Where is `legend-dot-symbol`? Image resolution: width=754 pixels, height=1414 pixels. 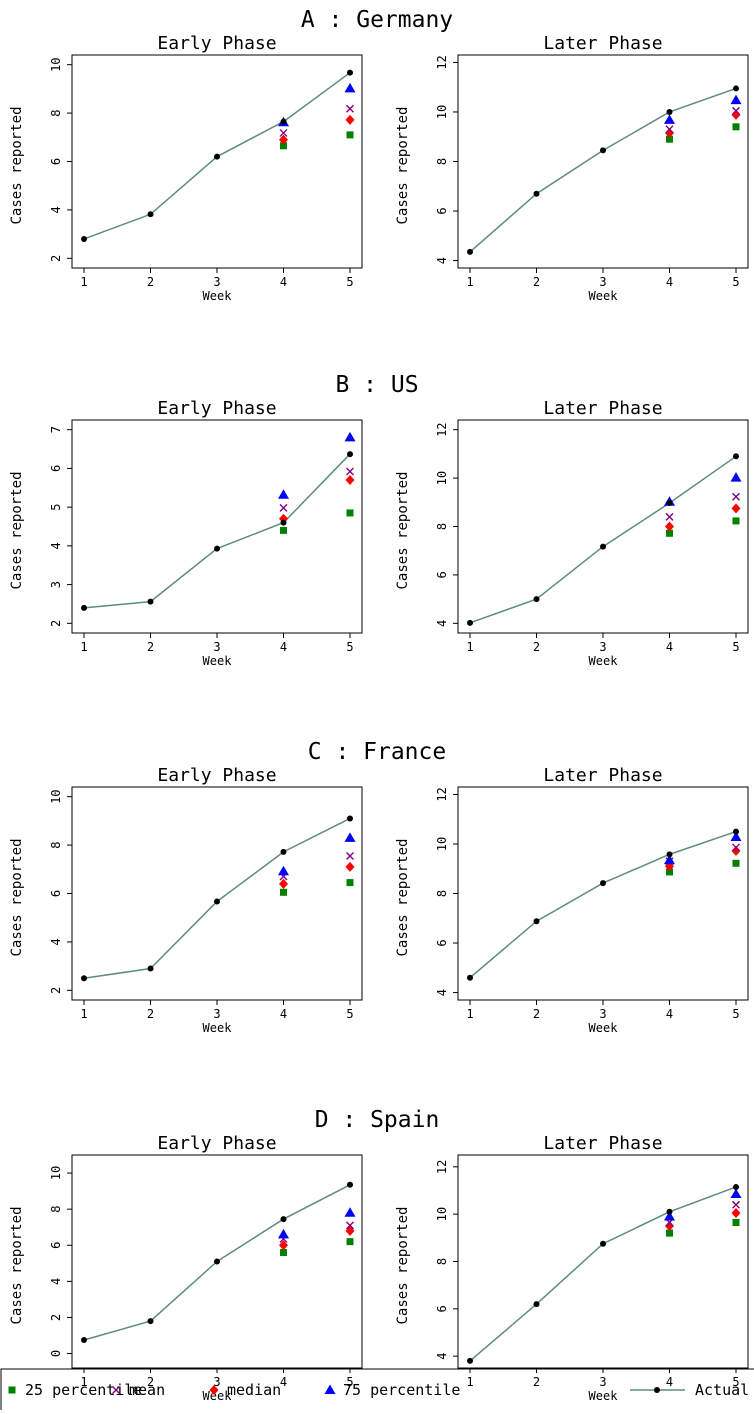 legend-dot-symbol is located at coordinates (657, 1390).